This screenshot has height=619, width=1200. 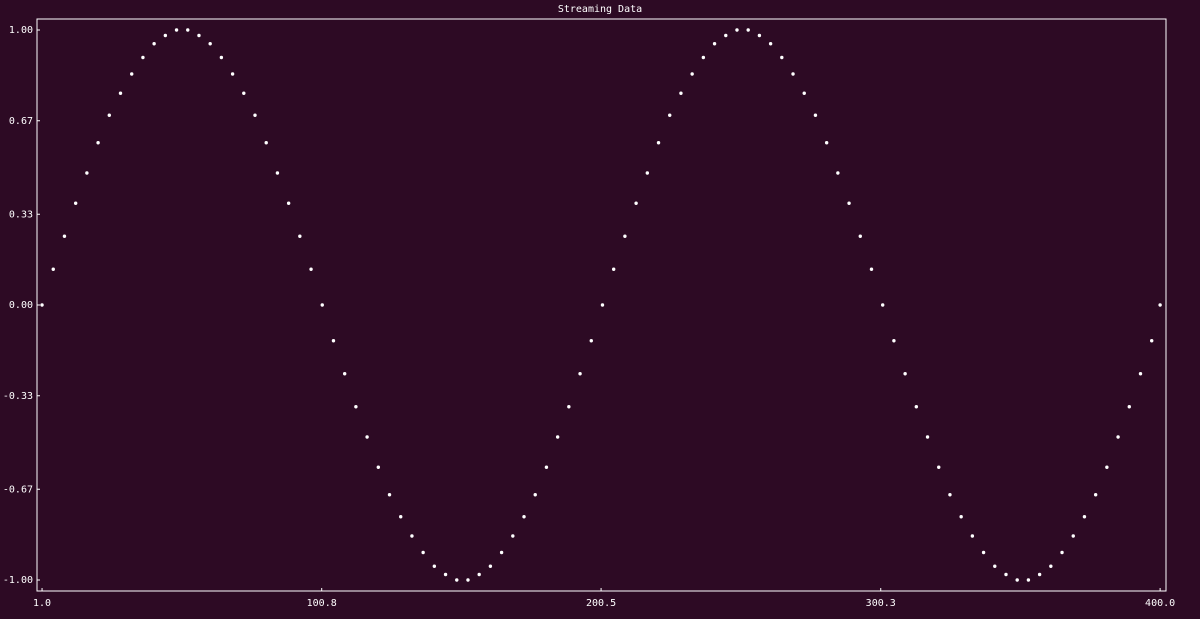 What do you see at coordinates (21, 30) in the screenshot?
I see `y-tick-label: 1.00` at bounding box center [21, 30].